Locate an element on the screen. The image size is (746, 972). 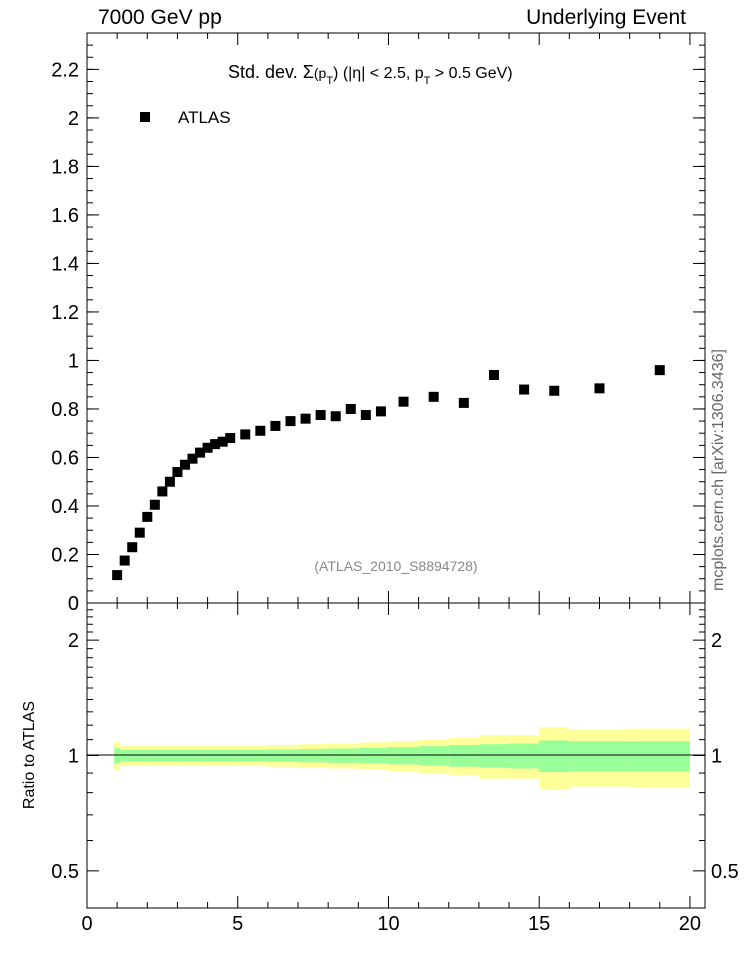
main-y-tick-label: 0.2 is located at coordinates (65, 555).